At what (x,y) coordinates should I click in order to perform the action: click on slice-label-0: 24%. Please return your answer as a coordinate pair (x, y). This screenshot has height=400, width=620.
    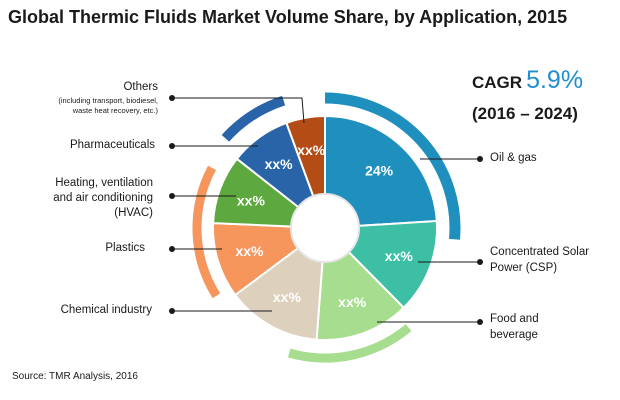
    Looking at the image, I should click on (379, 170).